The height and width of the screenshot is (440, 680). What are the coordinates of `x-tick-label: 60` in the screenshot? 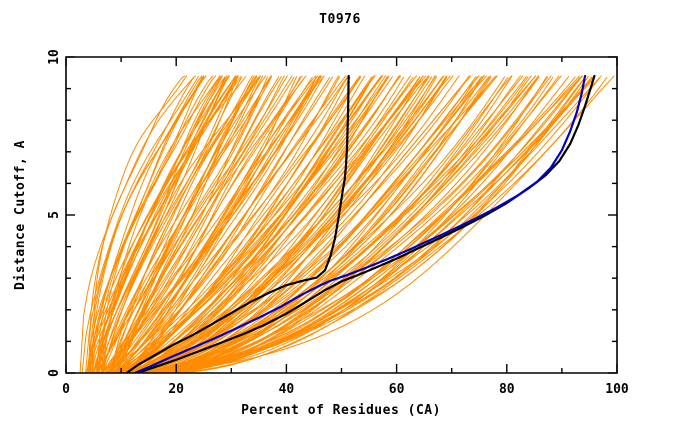 It's located at (397, 389).